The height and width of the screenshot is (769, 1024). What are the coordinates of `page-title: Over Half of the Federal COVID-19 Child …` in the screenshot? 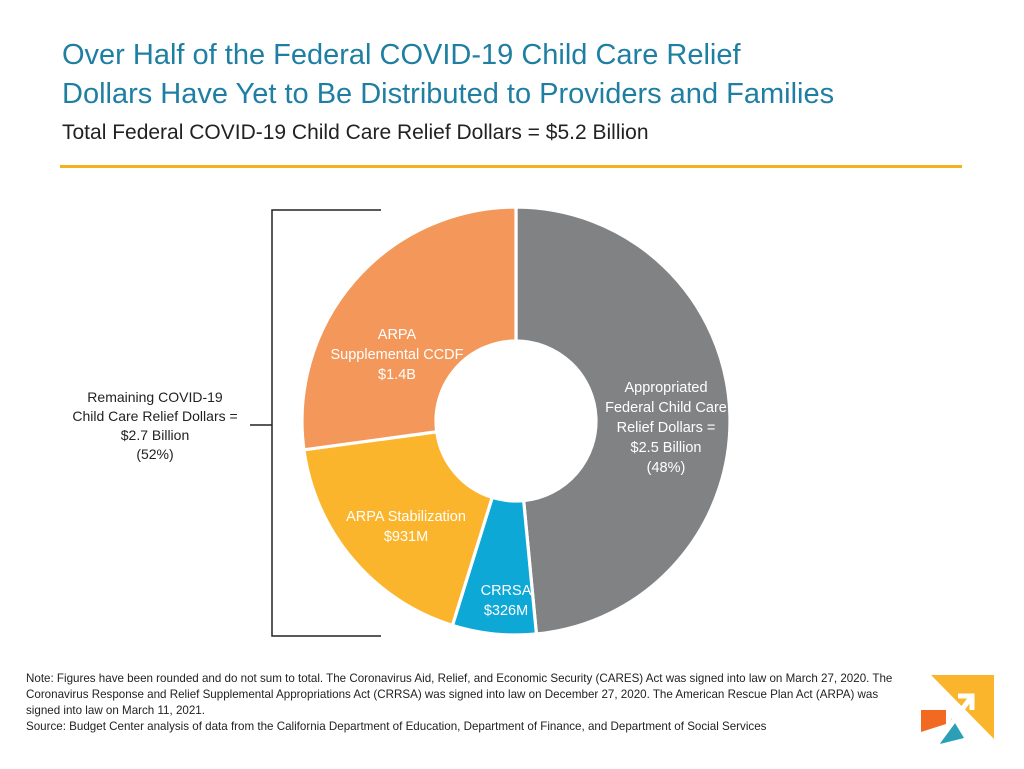 It's located at (512, 75).